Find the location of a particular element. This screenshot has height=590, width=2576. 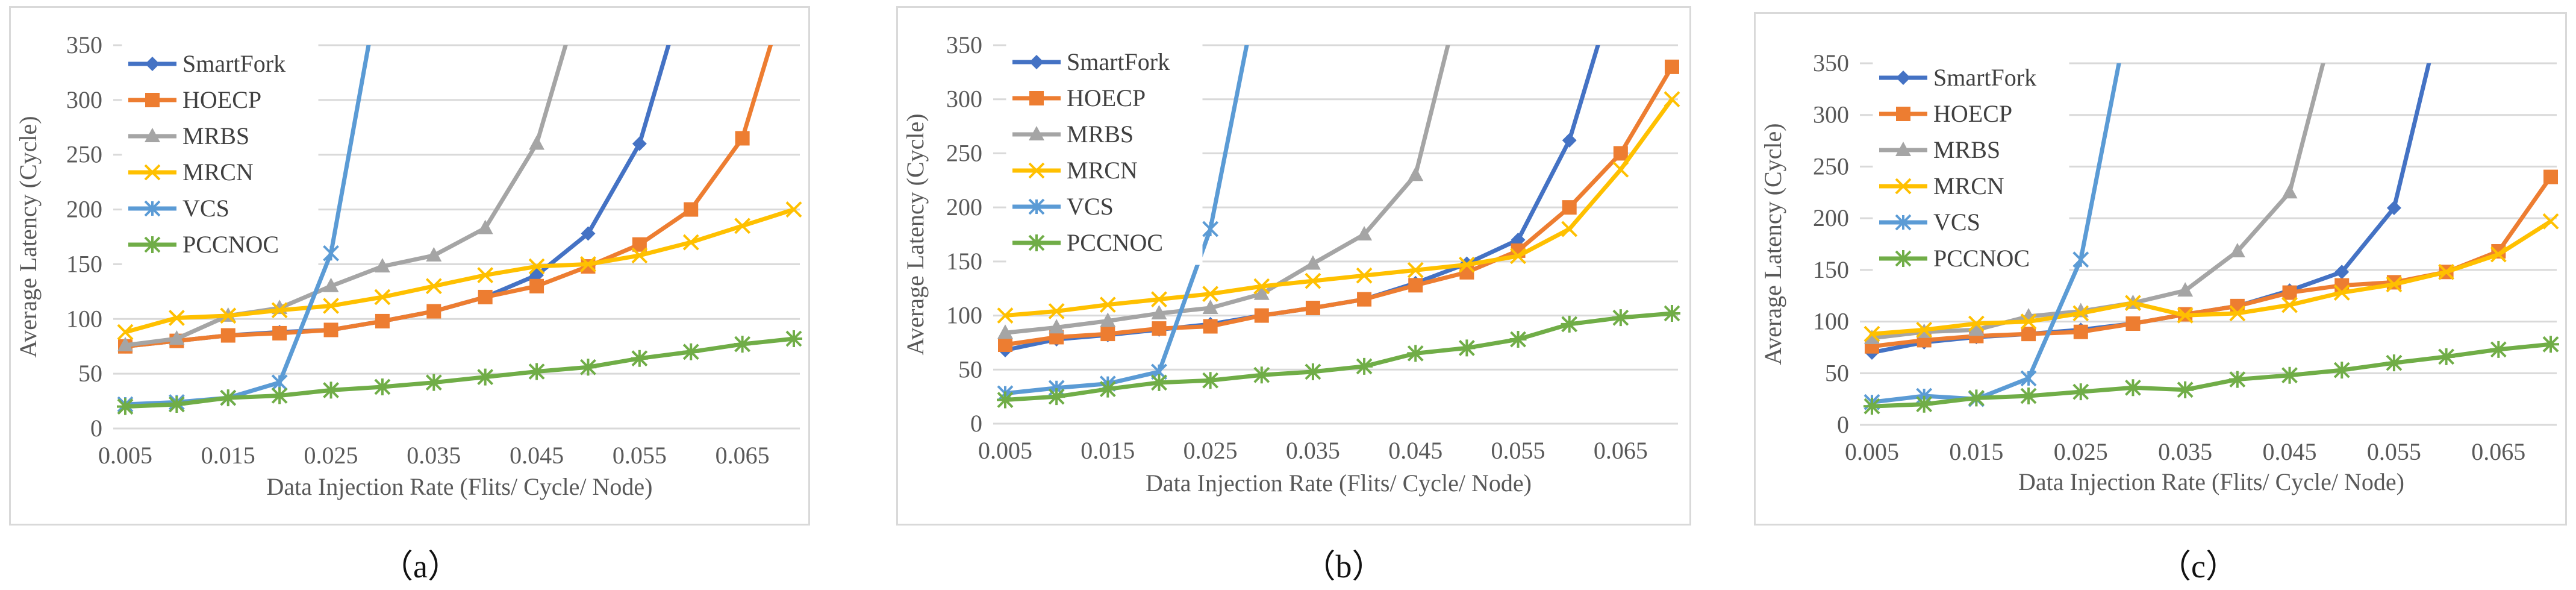

legend-marker-mrcn is located at coordinates (1903, 186).